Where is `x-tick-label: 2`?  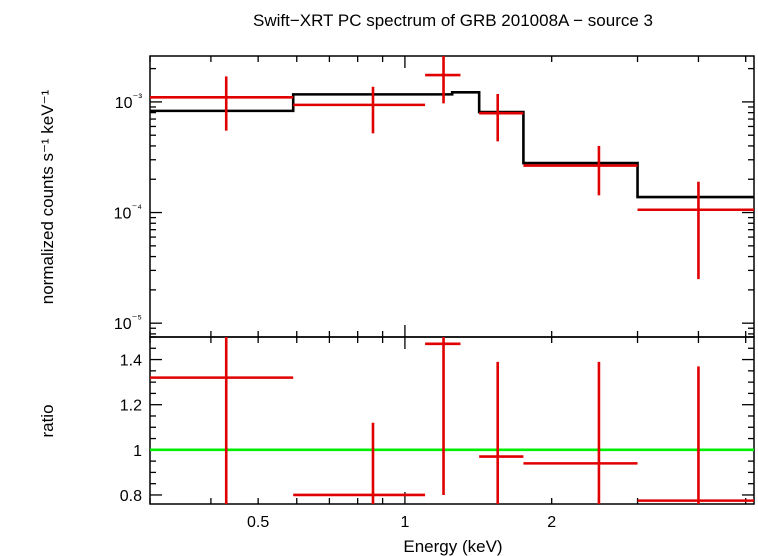 x-tick-label: 2 is located at coordinates (551, 522).